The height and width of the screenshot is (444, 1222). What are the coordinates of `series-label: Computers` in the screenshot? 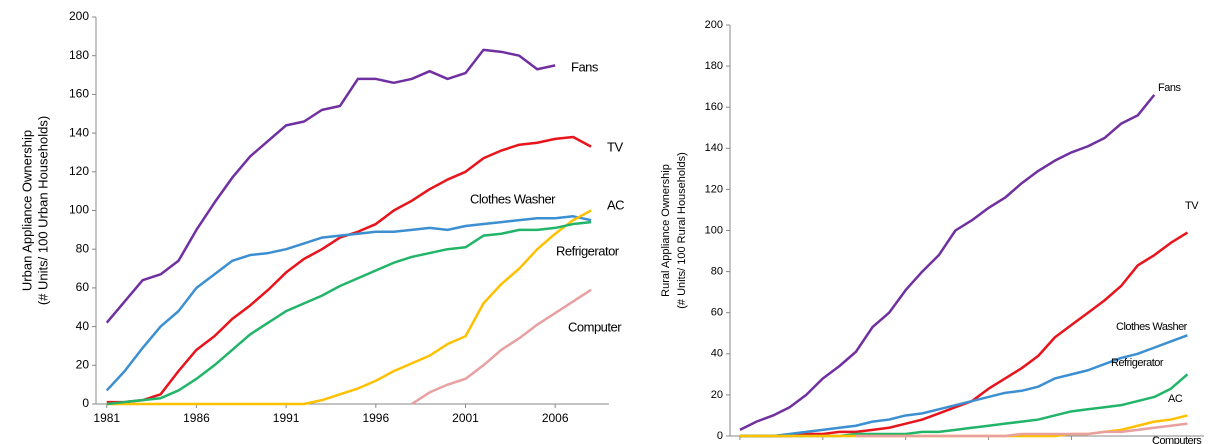 It's located at (1177, 439).